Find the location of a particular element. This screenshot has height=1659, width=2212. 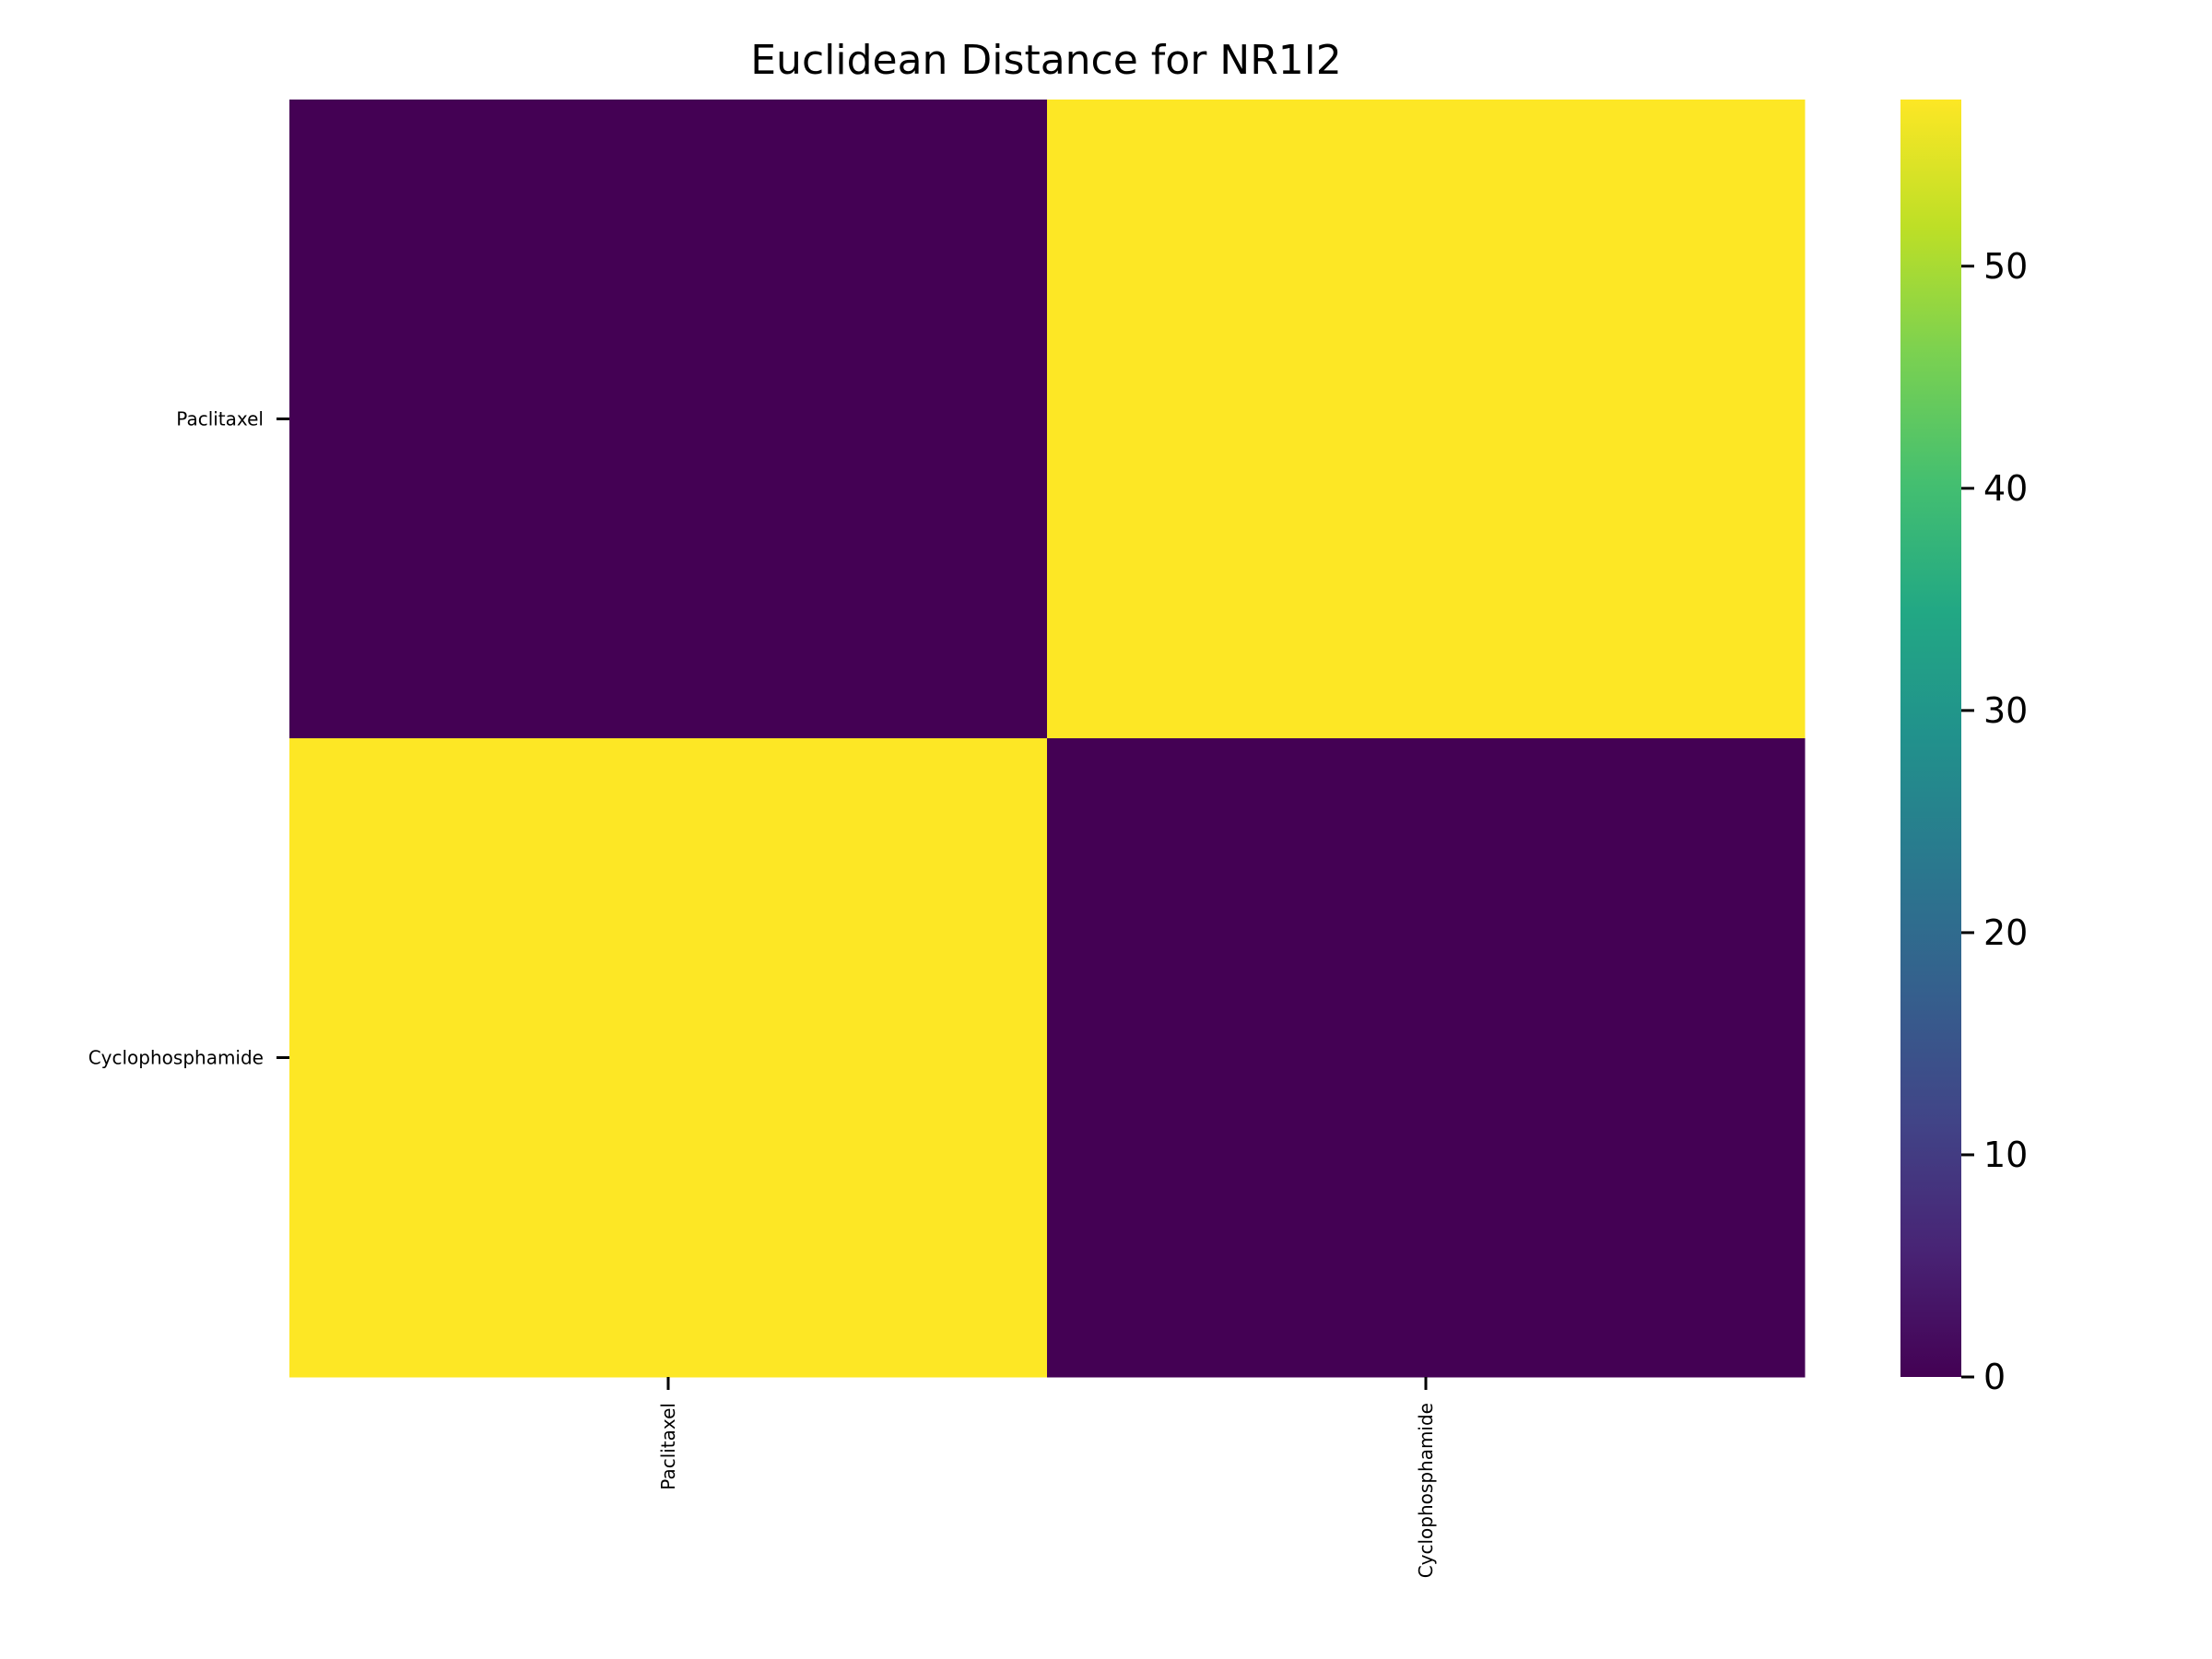

x-tick-label-0: Paclitaxel is located at coordinates (668, 1446).